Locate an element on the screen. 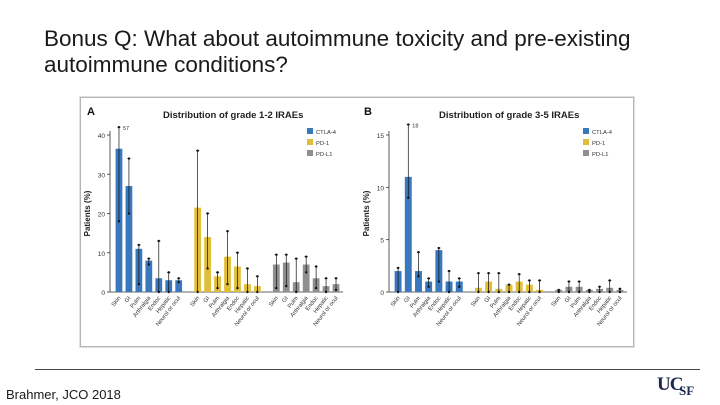 This screenshot has width=720, height=405. chart-title: Distribution of grade 3-5 IRAEs is located at coordinates (509, 115).